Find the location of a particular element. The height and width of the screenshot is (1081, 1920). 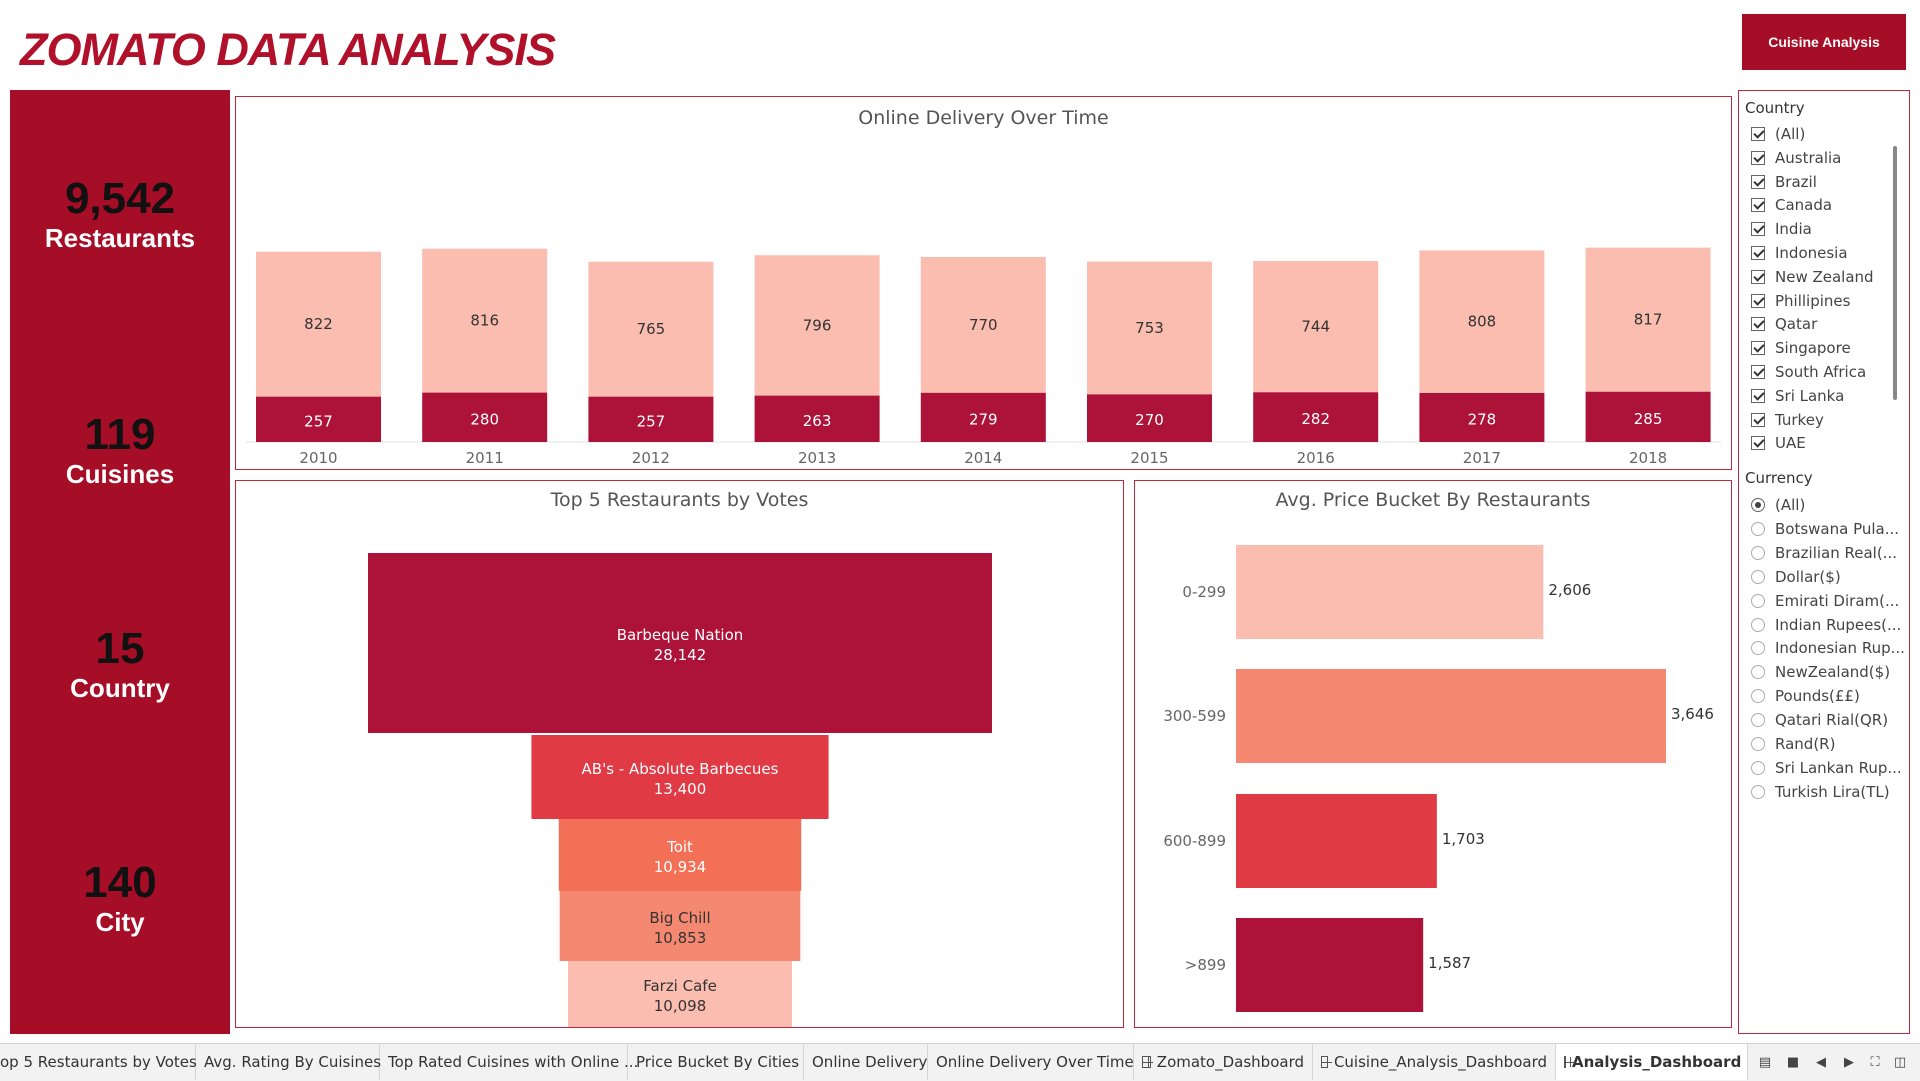

fullscreen-icon: ⛶ is located at coordinates (1875, 1062).